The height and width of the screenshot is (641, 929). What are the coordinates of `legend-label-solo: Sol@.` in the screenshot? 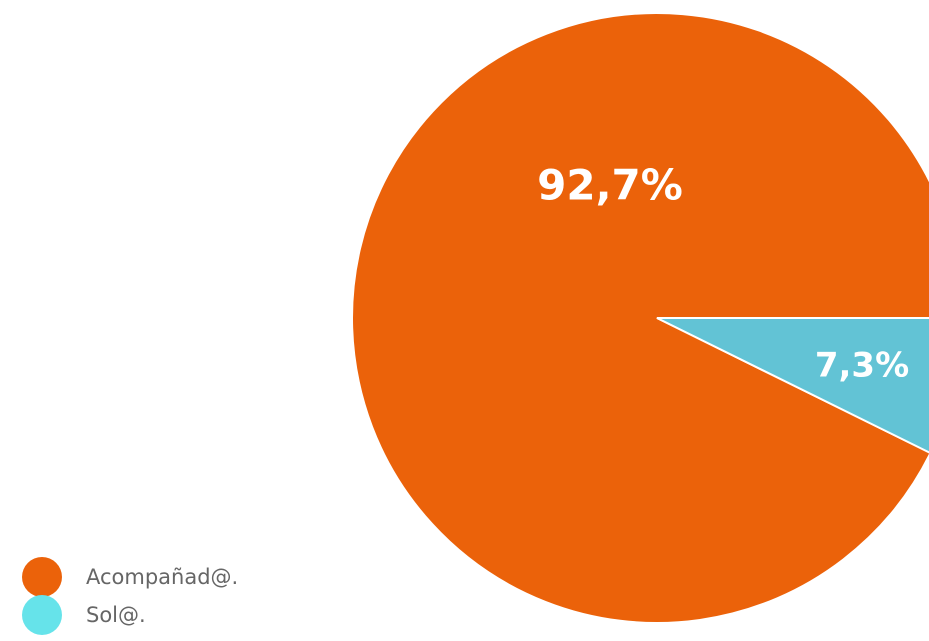 It's located at (116, 615).